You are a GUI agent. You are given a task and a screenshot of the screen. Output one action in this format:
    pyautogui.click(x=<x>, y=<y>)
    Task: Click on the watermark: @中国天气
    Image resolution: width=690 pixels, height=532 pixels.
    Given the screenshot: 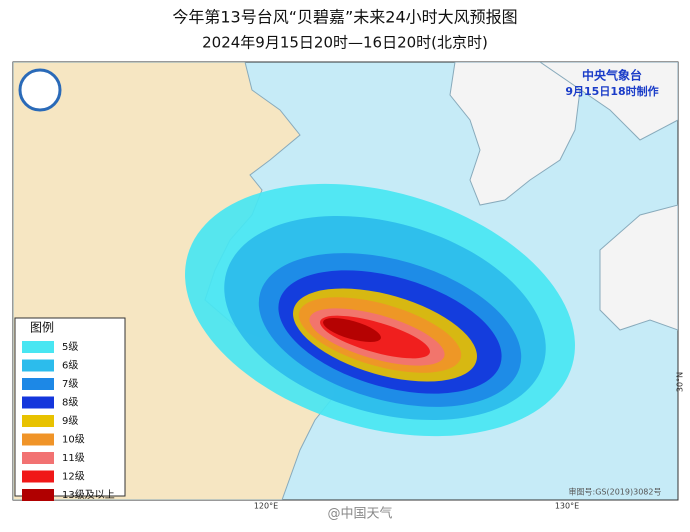 What is the action you would take?
    pyautogui.click(x=359, y=514)
    